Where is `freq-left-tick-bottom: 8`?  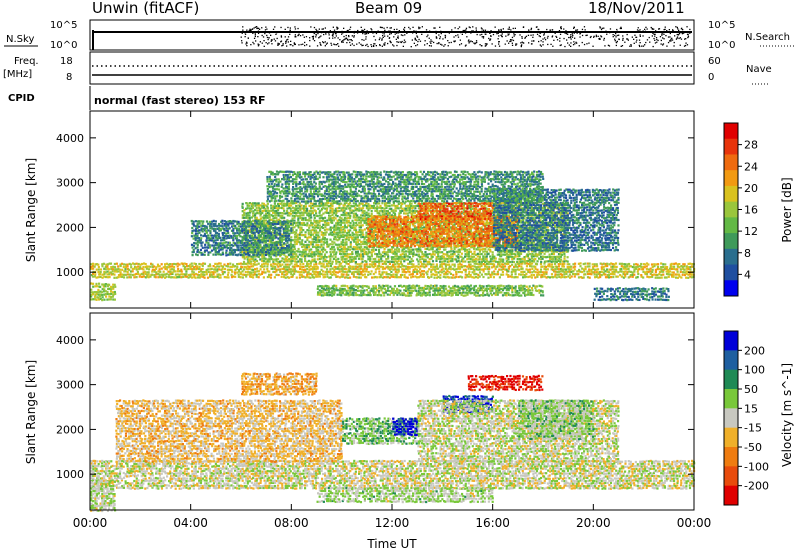 freq-left-tick-bottom: 8 is located at coordinates (69, 77).